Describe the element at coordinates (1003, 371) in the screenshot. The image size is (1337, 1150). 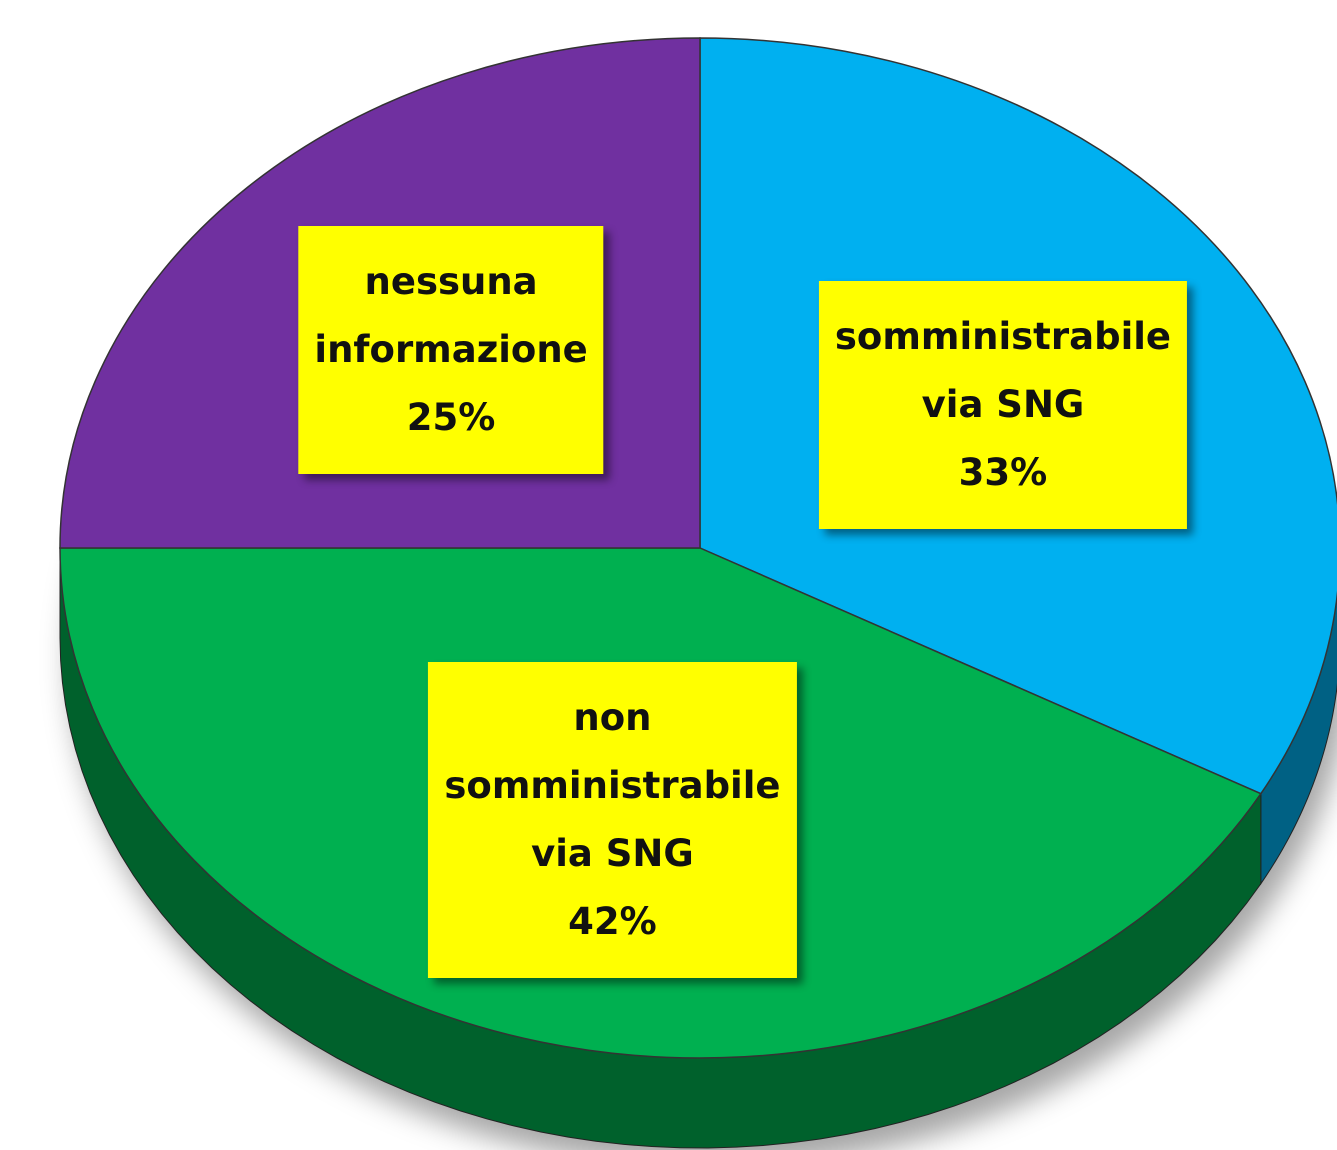
I see `category-label: somministrabile via SNG` at that location.